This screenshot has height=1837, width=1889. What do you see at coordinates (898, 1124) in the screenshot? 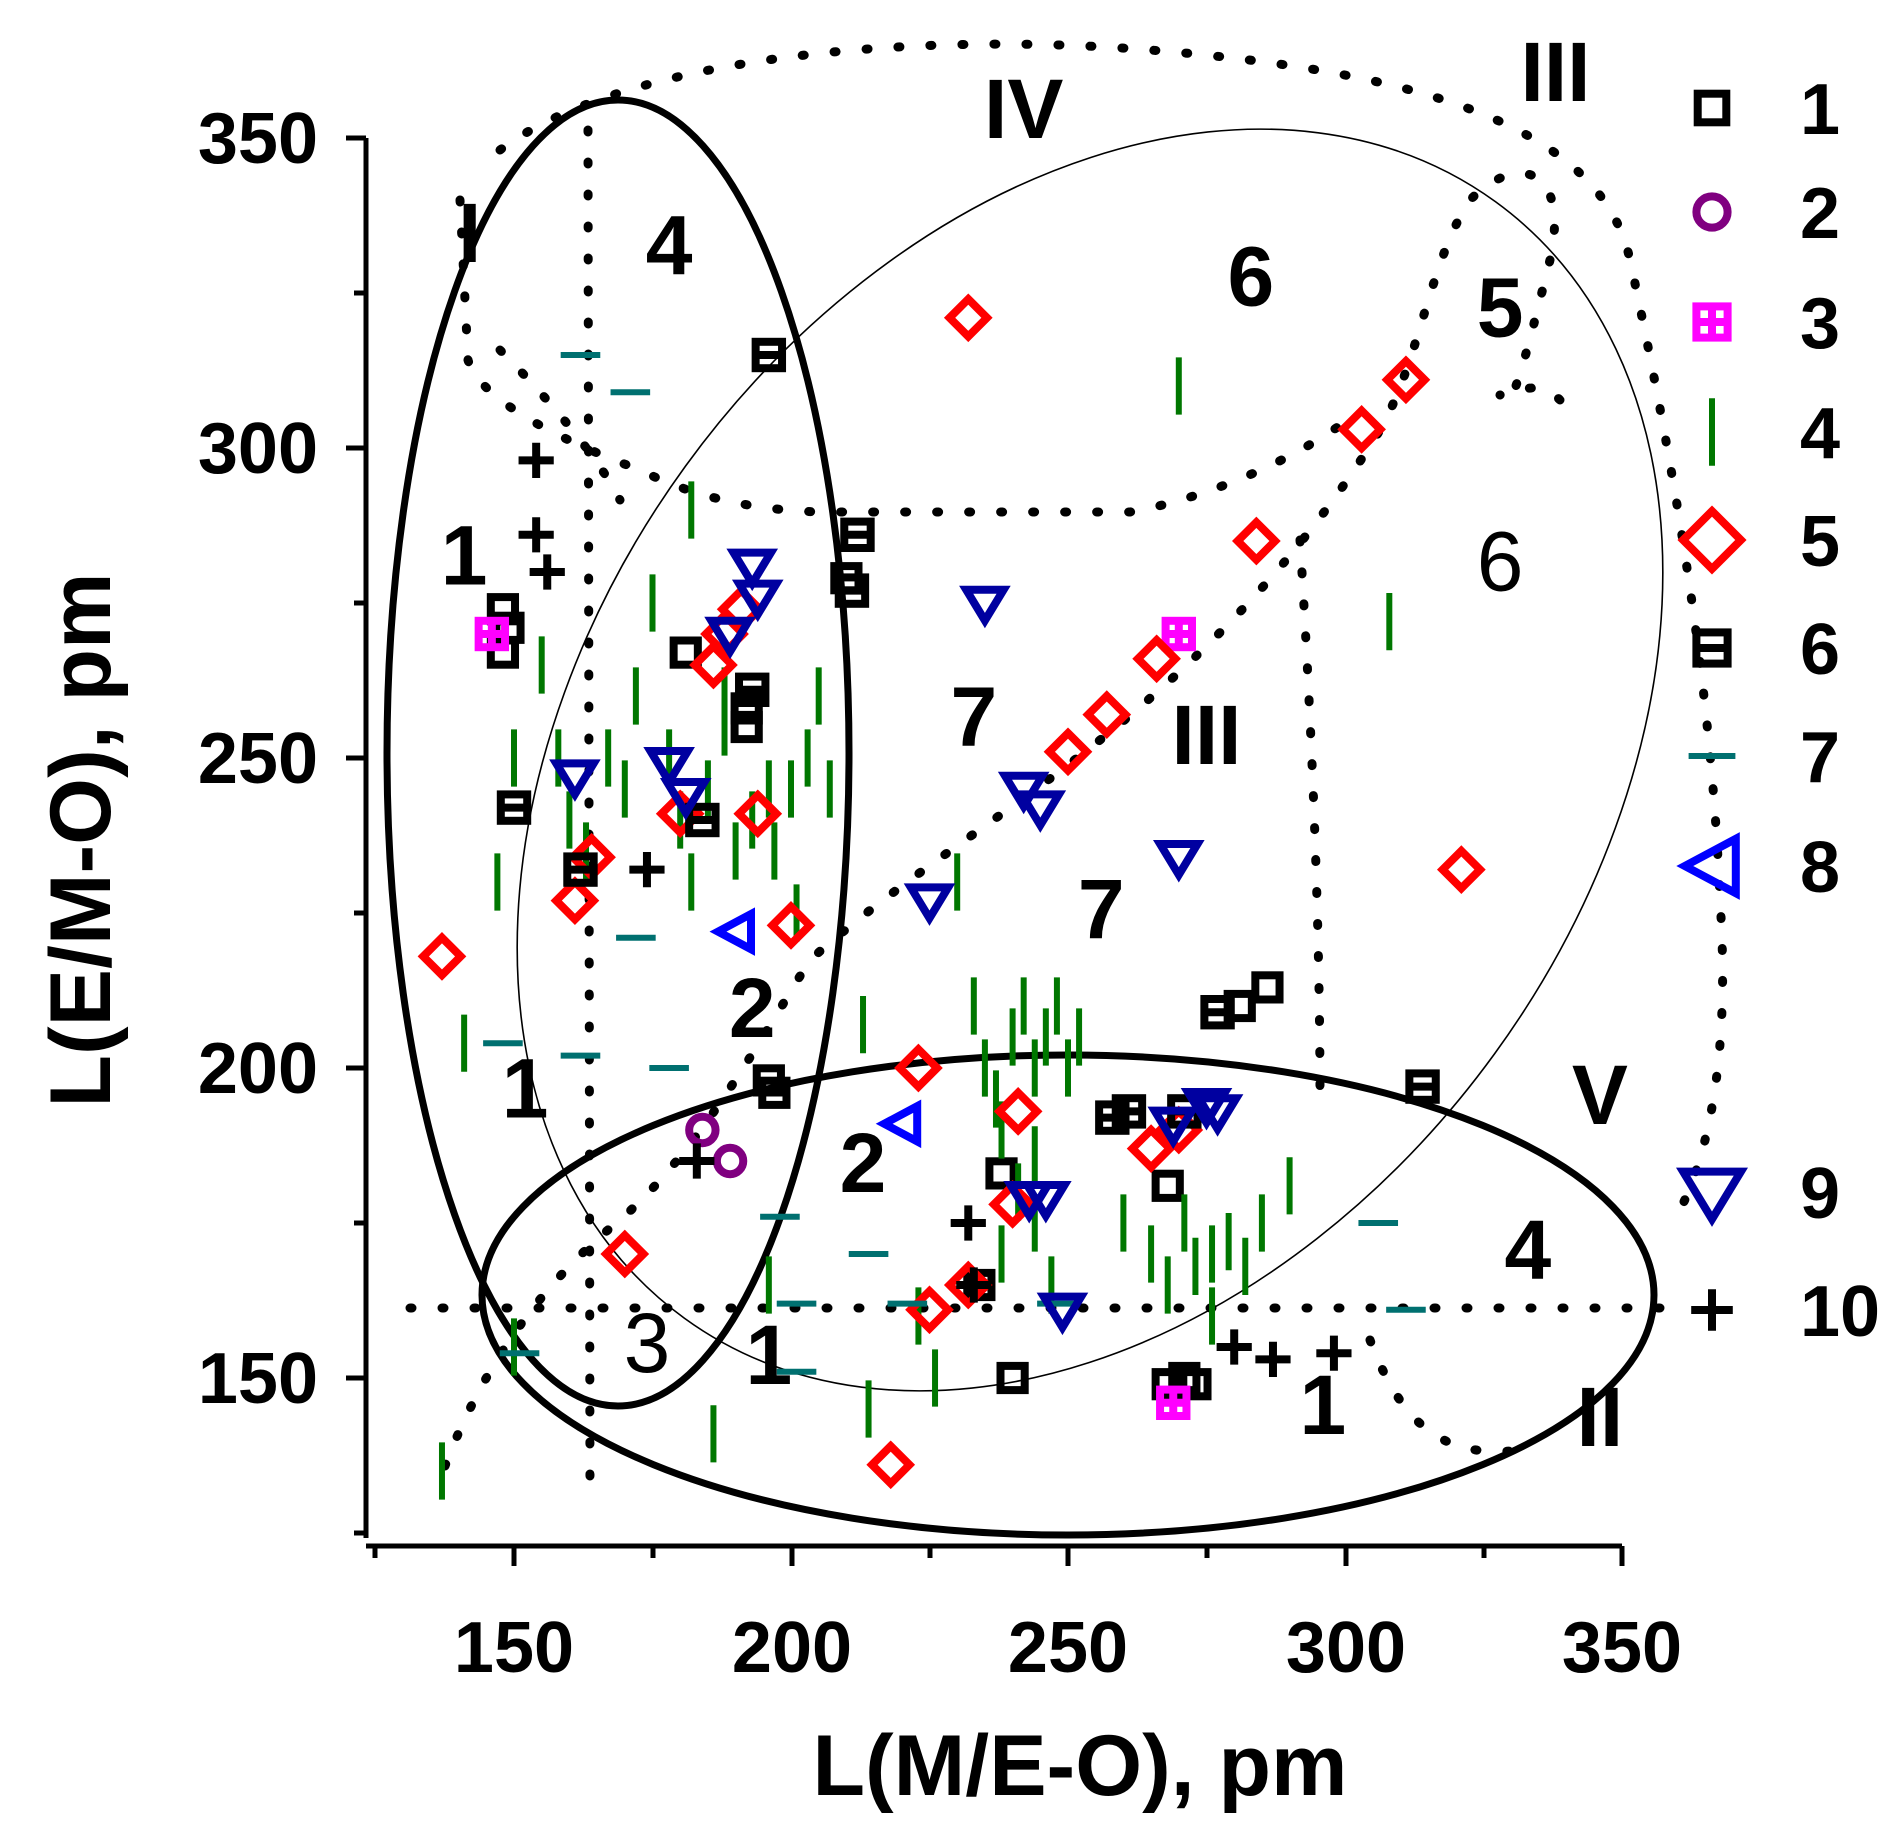
I see `series-8-point` at bounding box center [898, 1124].